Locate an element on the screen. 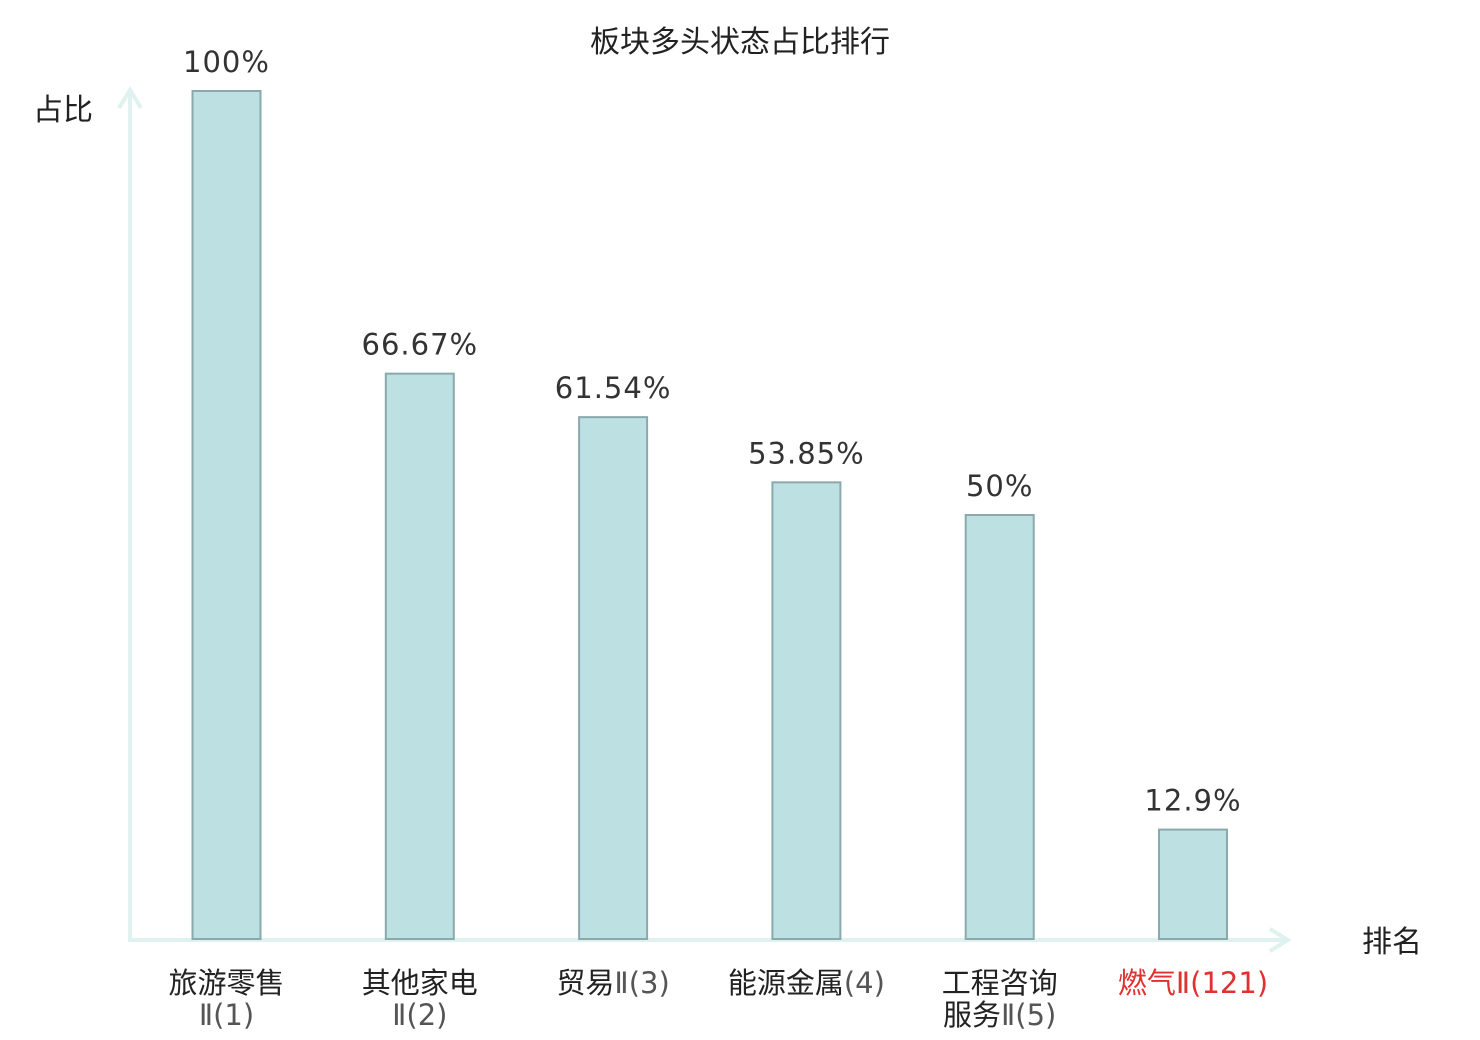 The height and width of the screenshot is (1040, 1480). value-label-5: 50% is located at coordinates (999, 486).